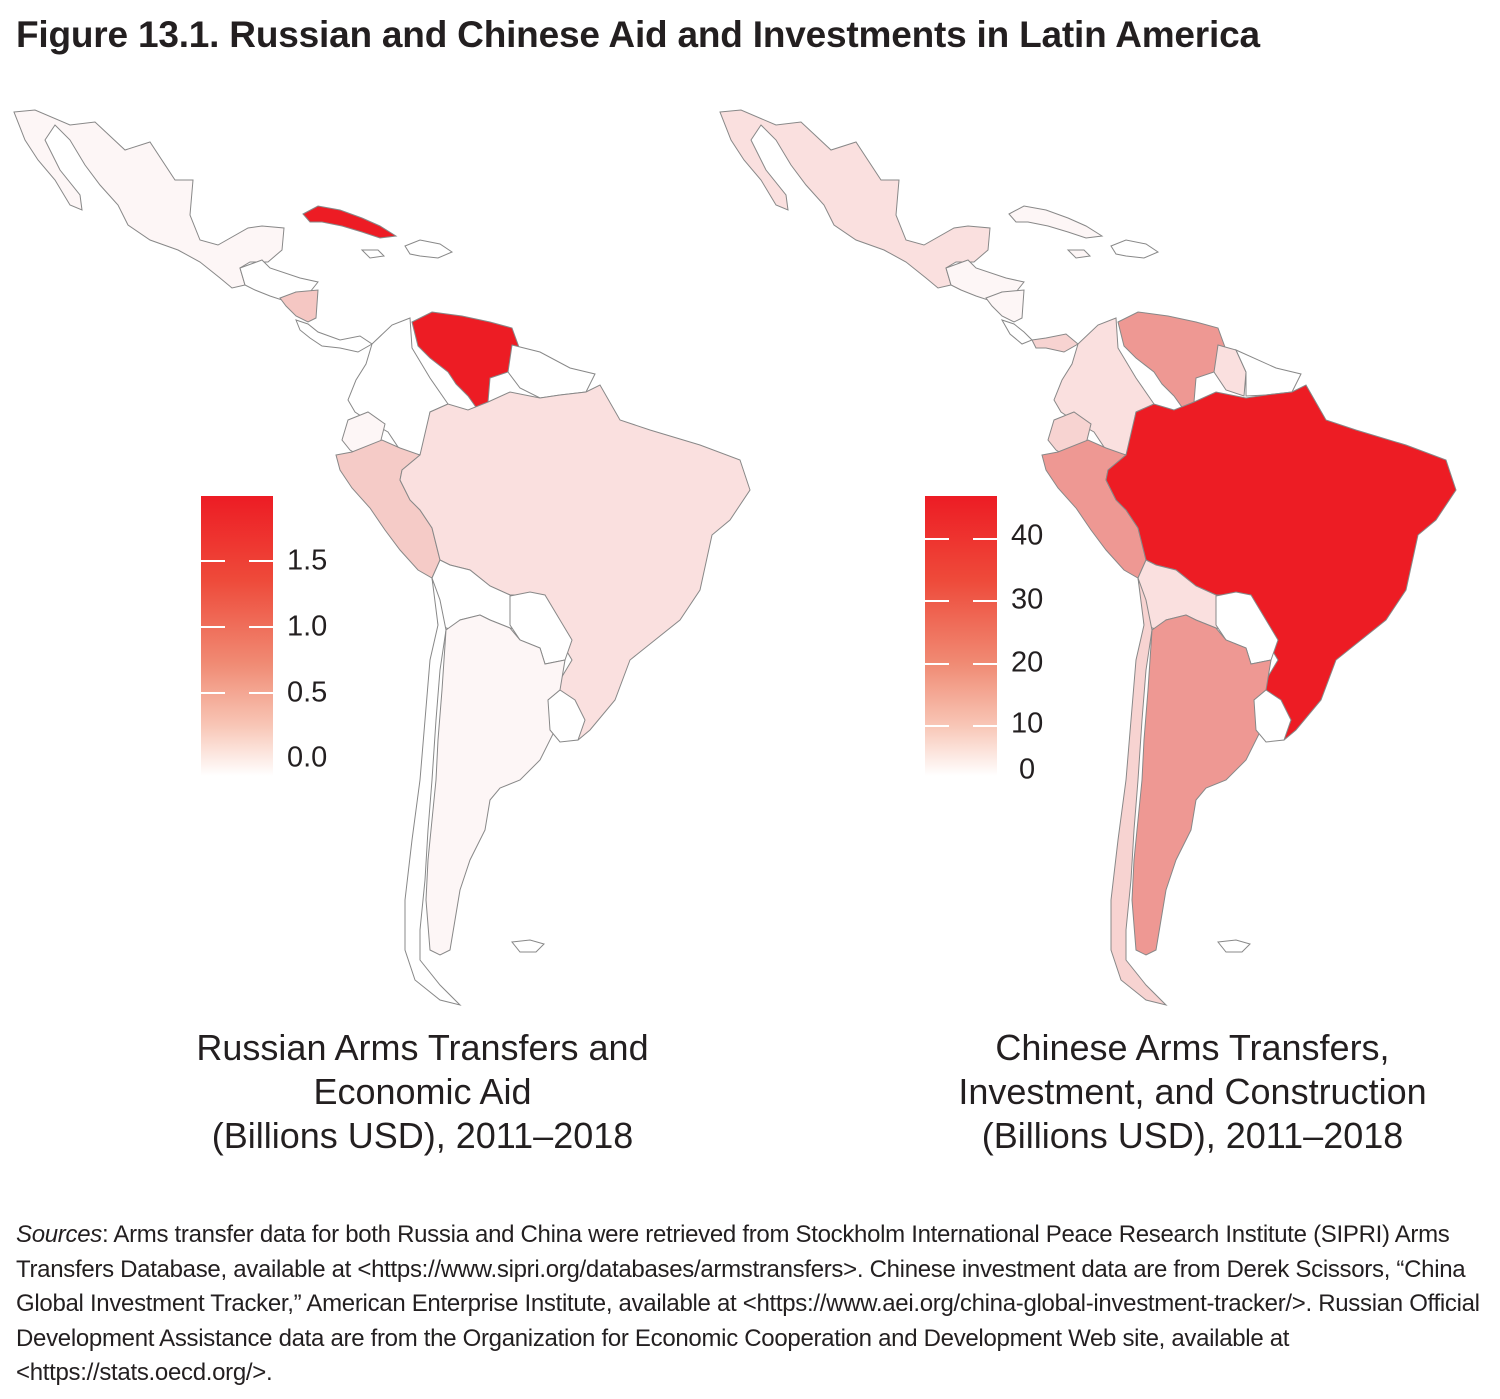 This screenshot has height=1399, width=1500. What do you see at coordinates (1027, 599) in the screenshot?
I see `legend-label: 30` at bounding box center [1027, 599].